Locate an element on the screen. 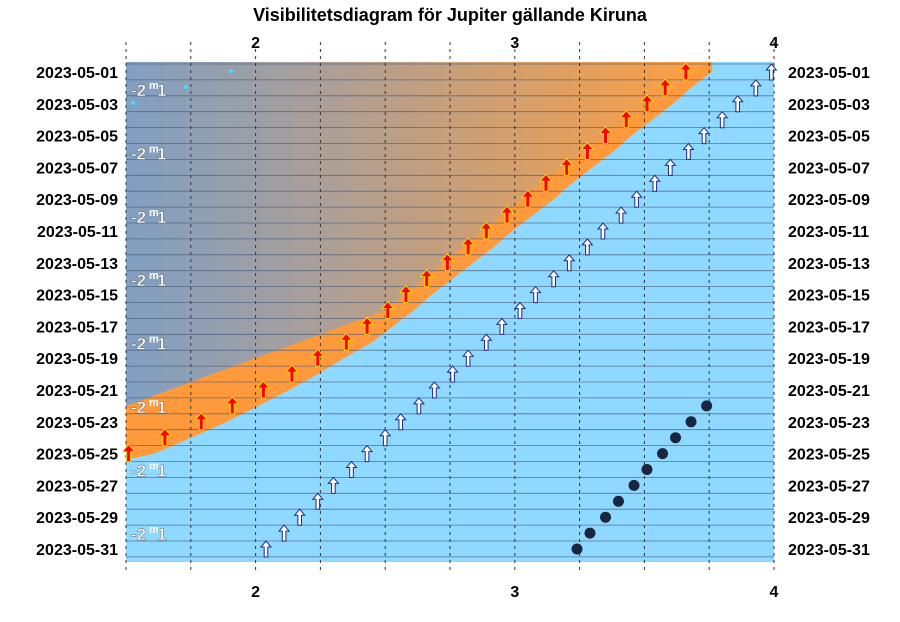  date-label-left: 2023-05-21 is located at coordinates (77, 391).